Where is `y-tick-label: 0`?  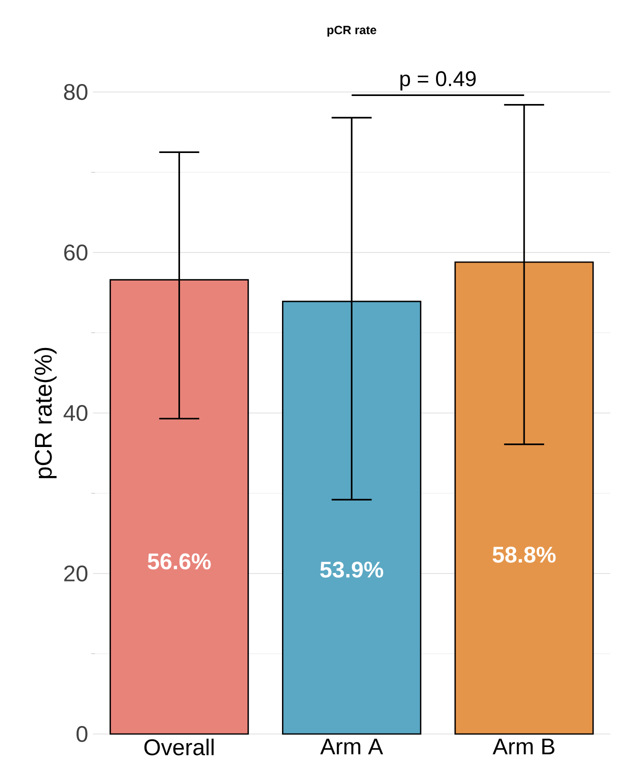
y-tick-label: 0 is located at coordinates (82, 734).